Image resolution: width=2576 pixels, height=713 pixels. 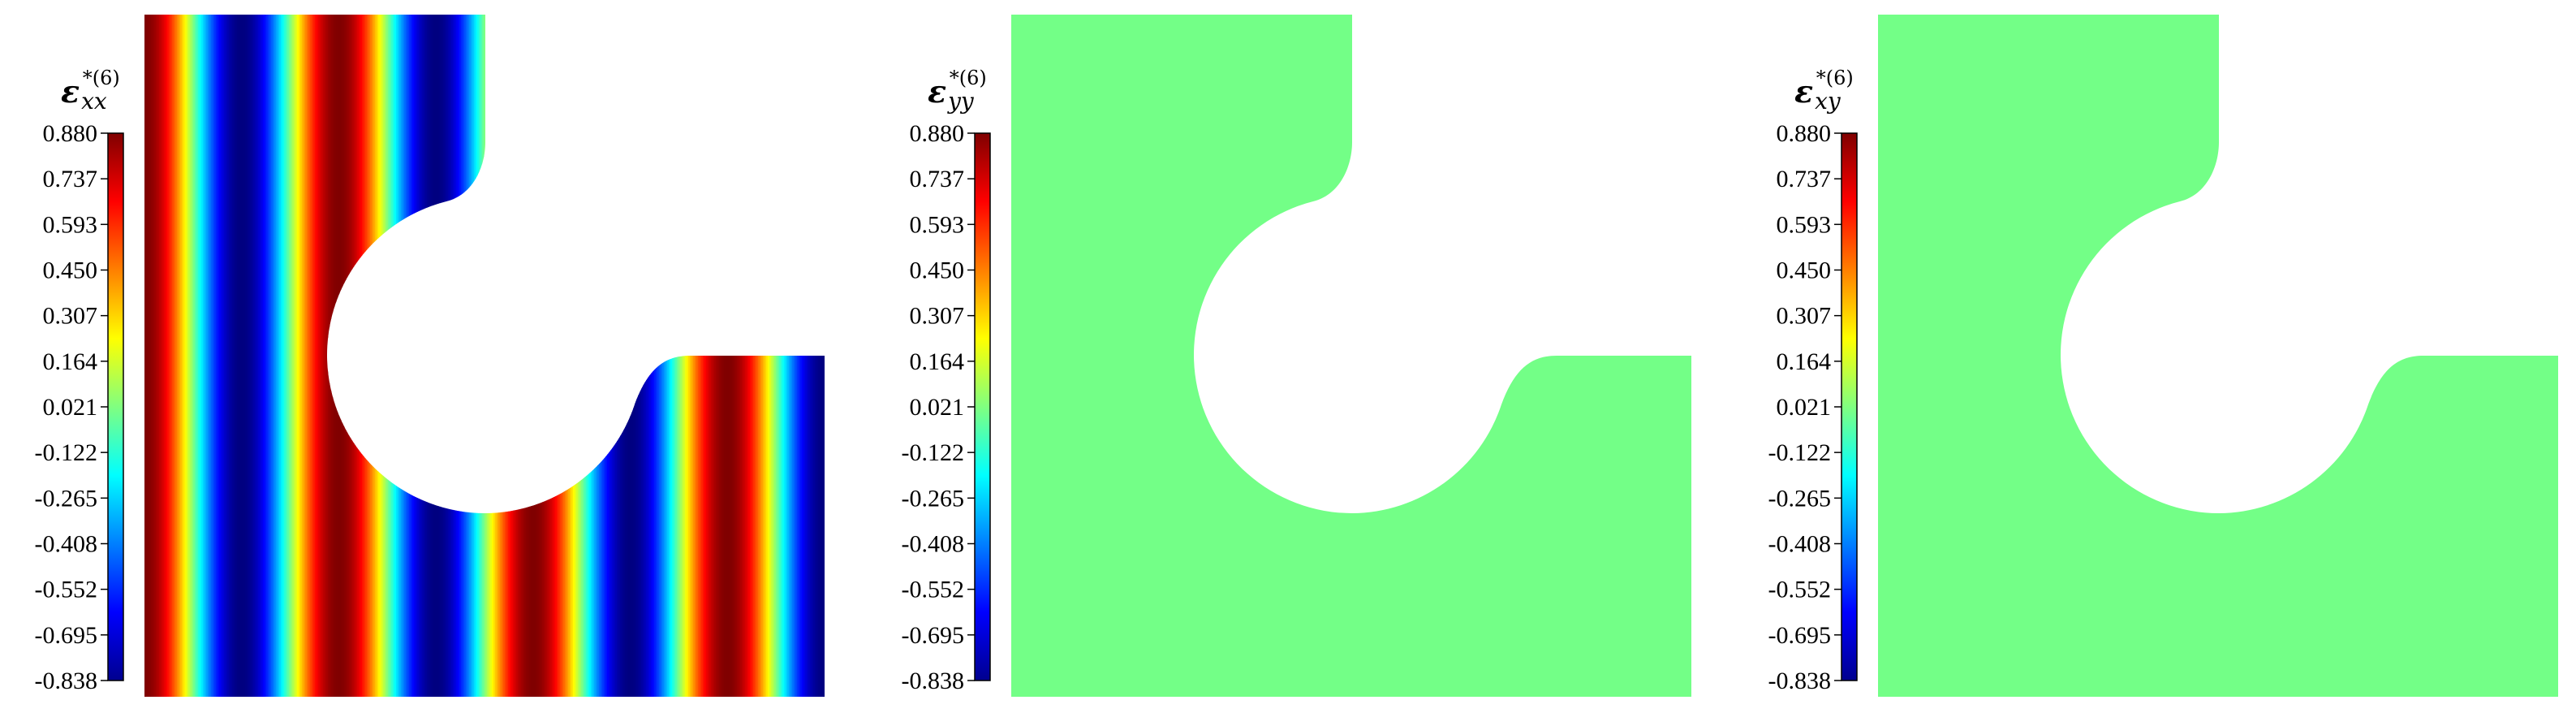 I want to click on colorbar-title: εxy*(6), so click(x=1824, y=91).